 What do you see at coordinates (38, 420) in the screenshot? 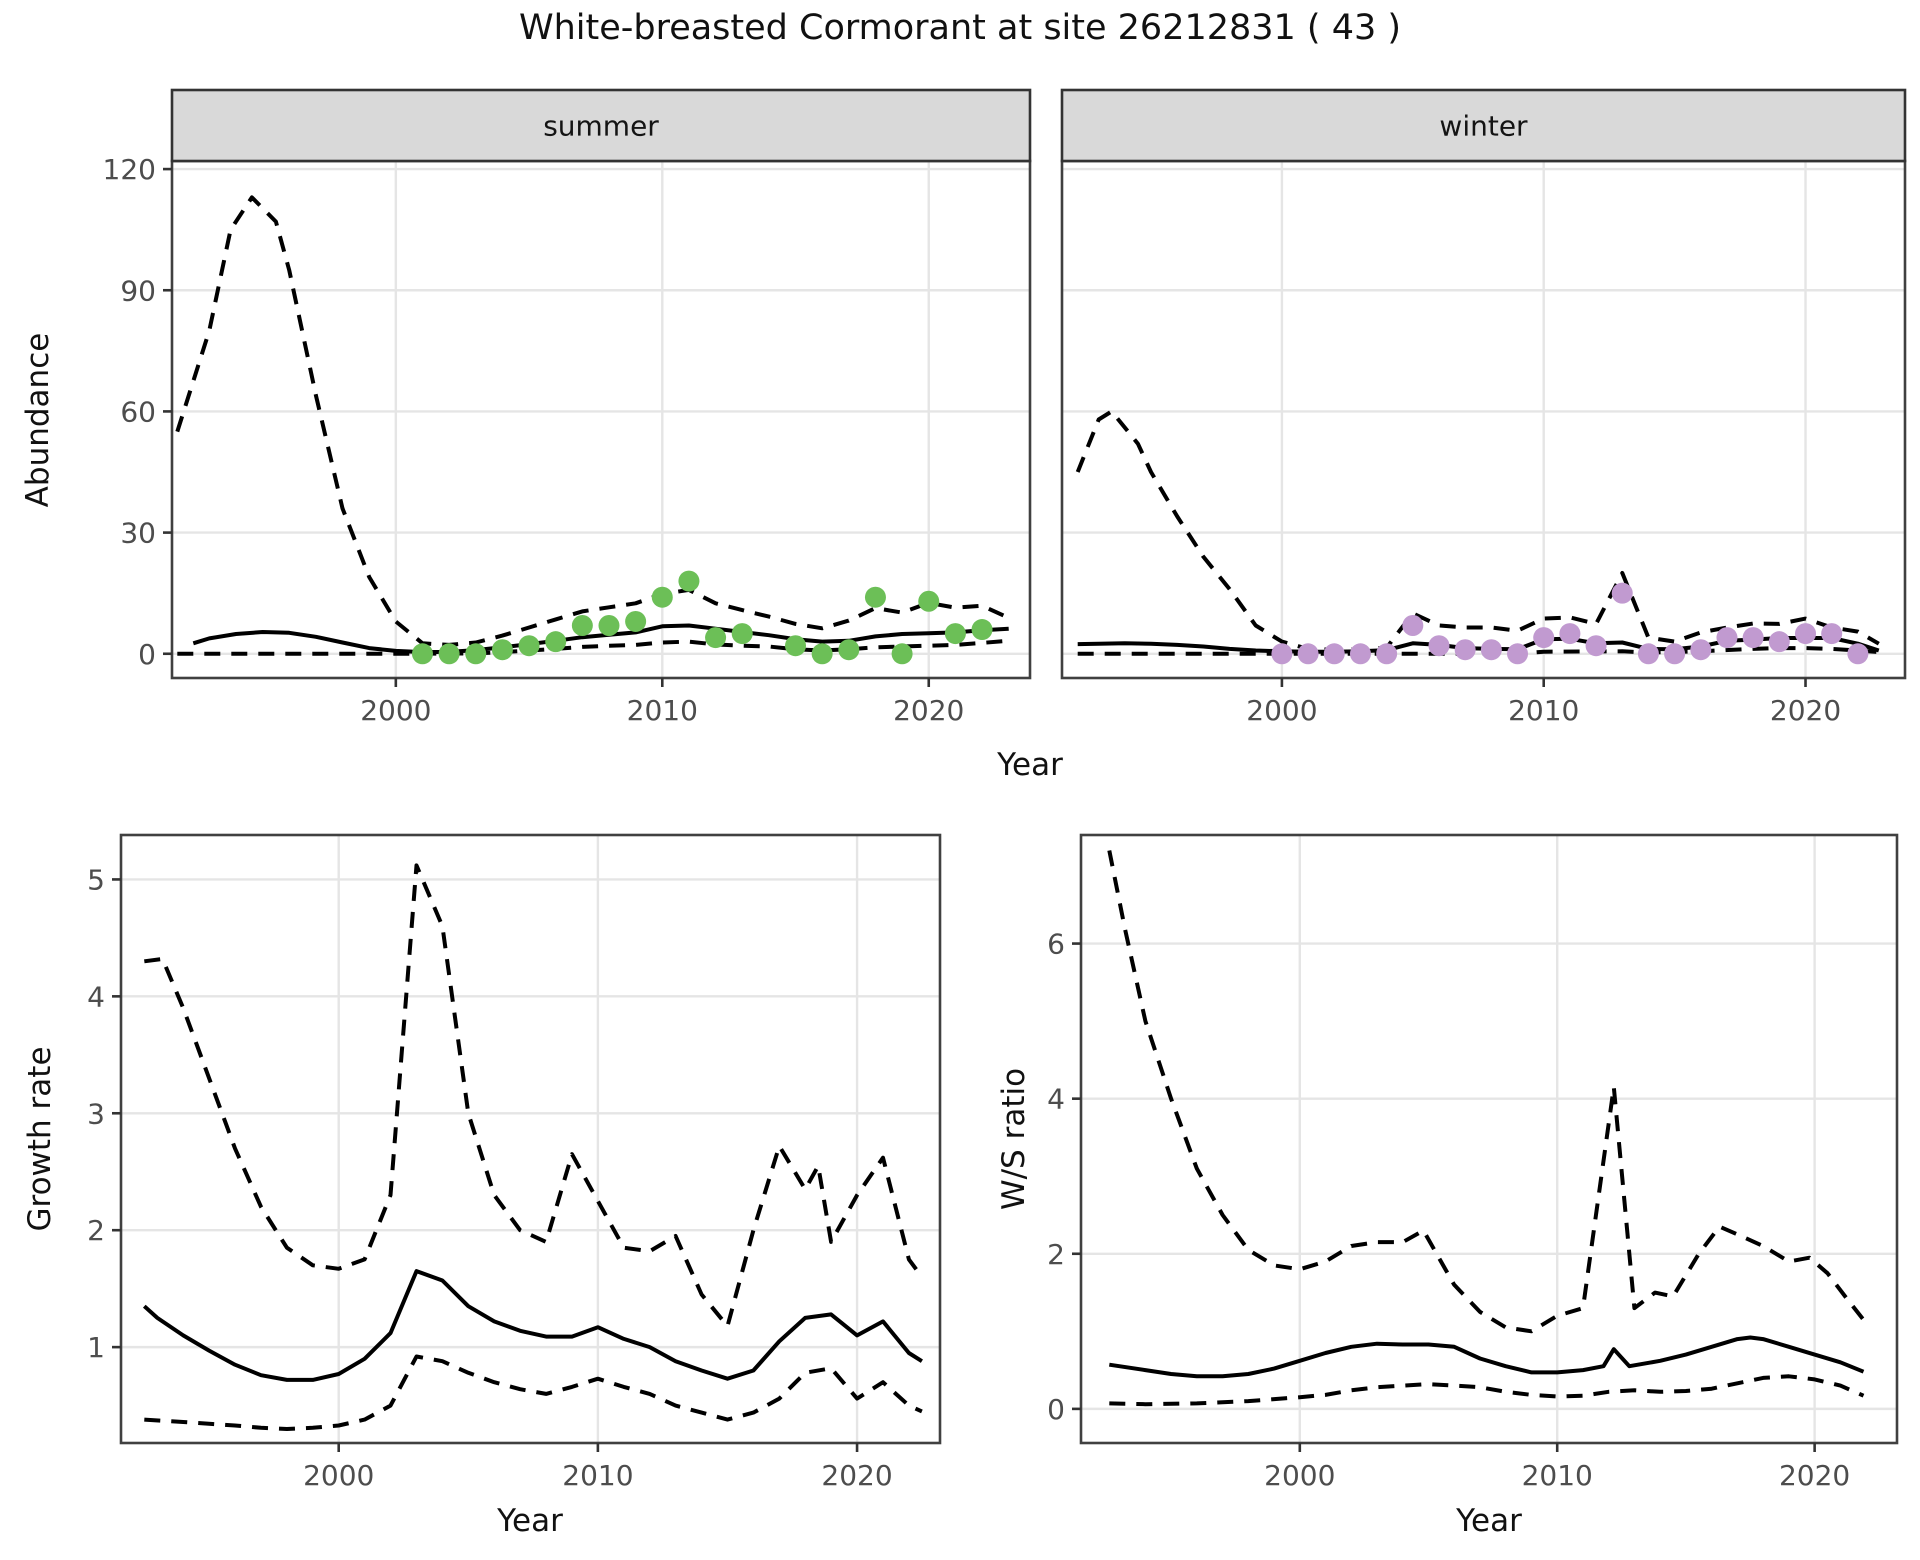
I see `y-axis-title-abundance: Abundance` at bounding box center [38, 420].